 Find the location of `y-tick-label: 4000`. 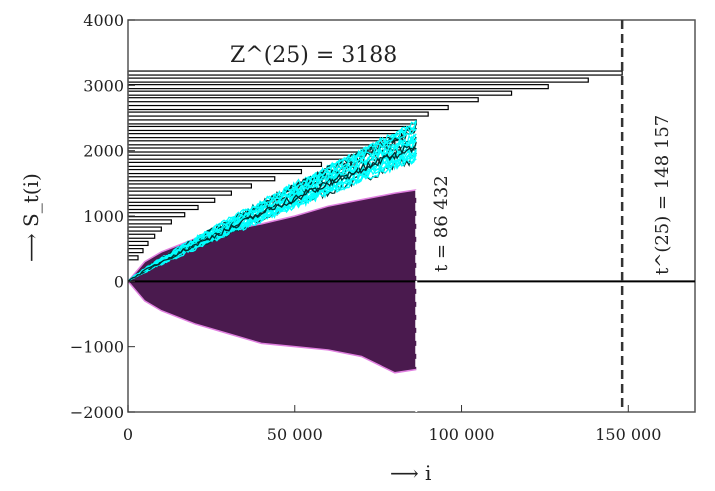

y-tick-label: 4000 is located at coordinates (103, 20).